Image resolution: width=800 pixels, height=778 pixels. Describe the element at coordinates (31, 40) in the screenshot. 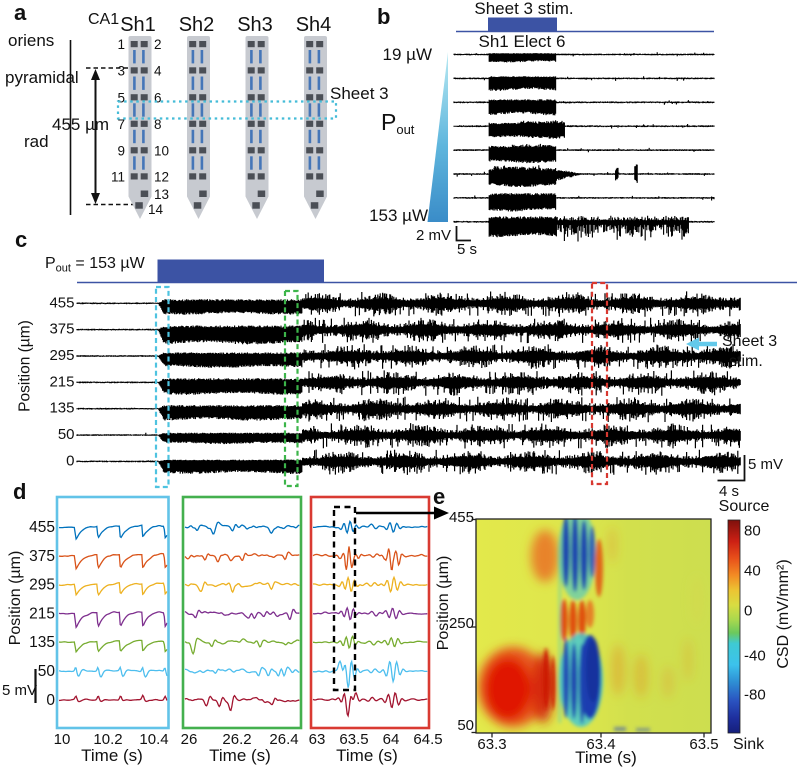

I see `svg-text: oriens` at that location.